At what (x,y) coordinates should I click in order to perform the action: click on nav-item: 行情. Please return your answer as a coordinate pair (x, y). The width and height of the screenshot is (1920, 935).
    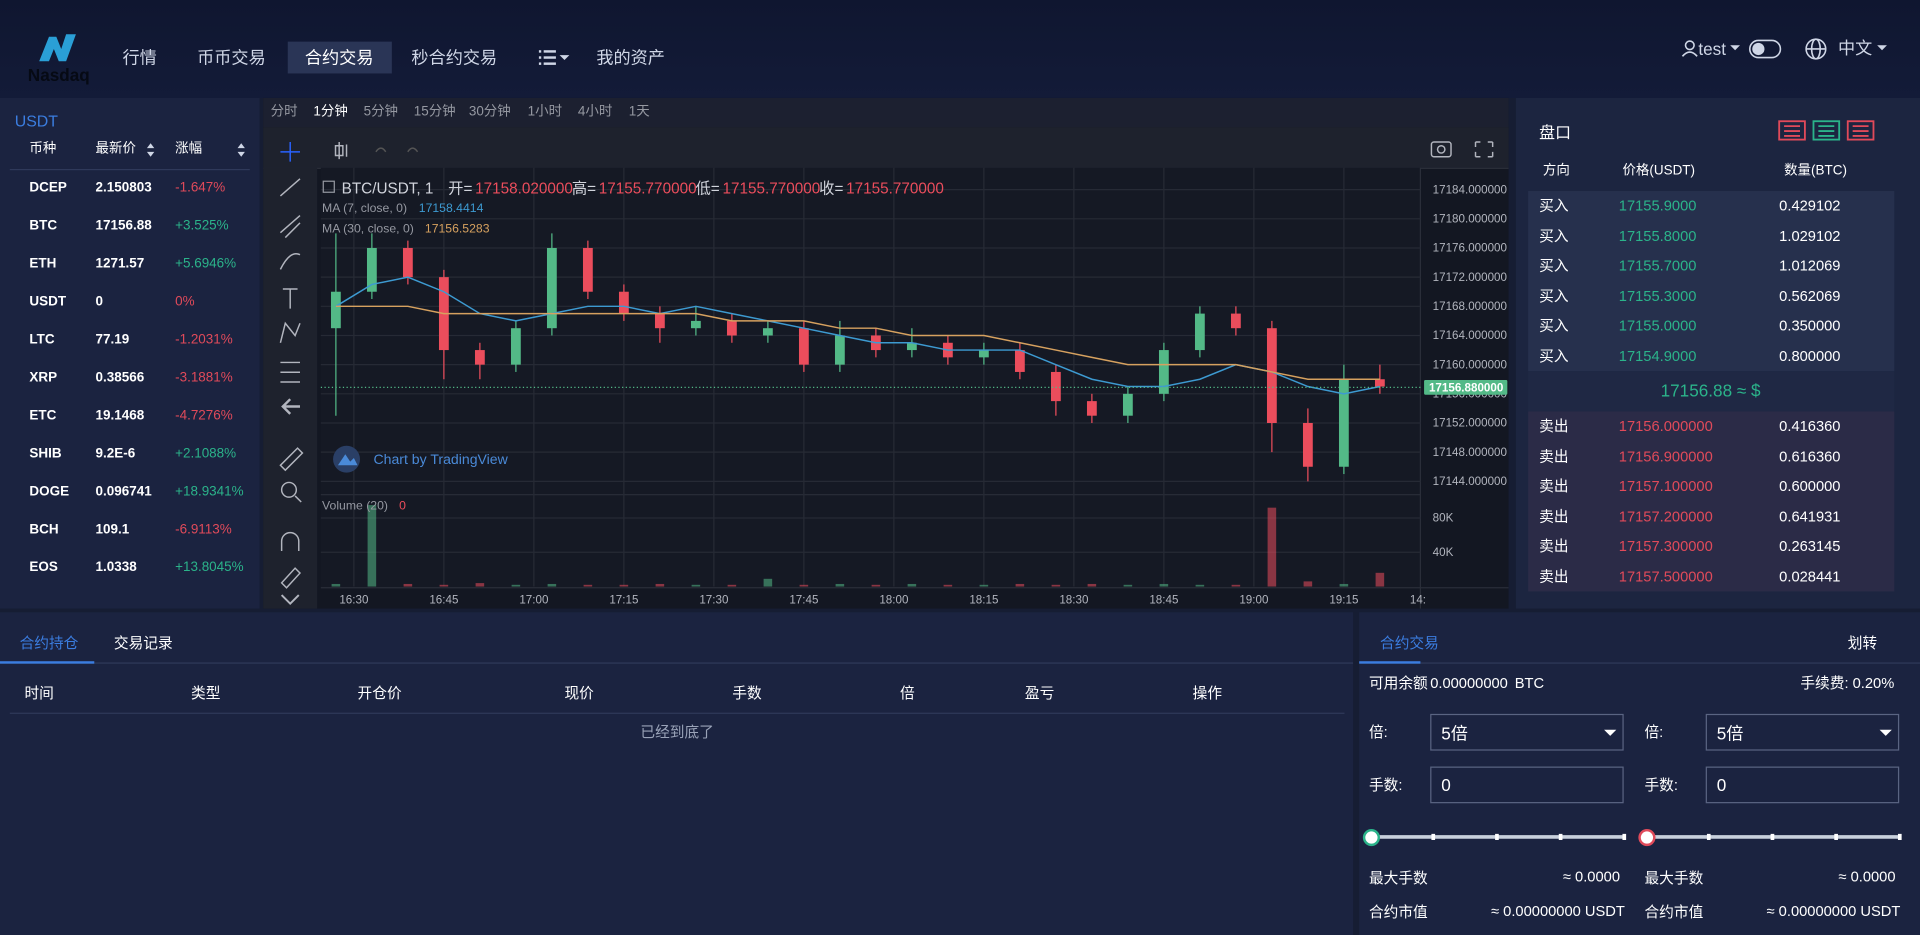
    Looking at the image, I should click on (139, 57).